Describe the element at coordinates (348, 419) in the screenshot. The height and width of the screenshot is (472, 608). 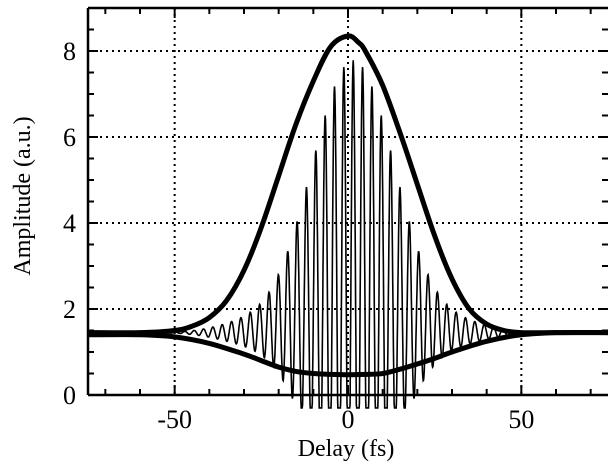
I see `x-tick-label: 0` at that location.